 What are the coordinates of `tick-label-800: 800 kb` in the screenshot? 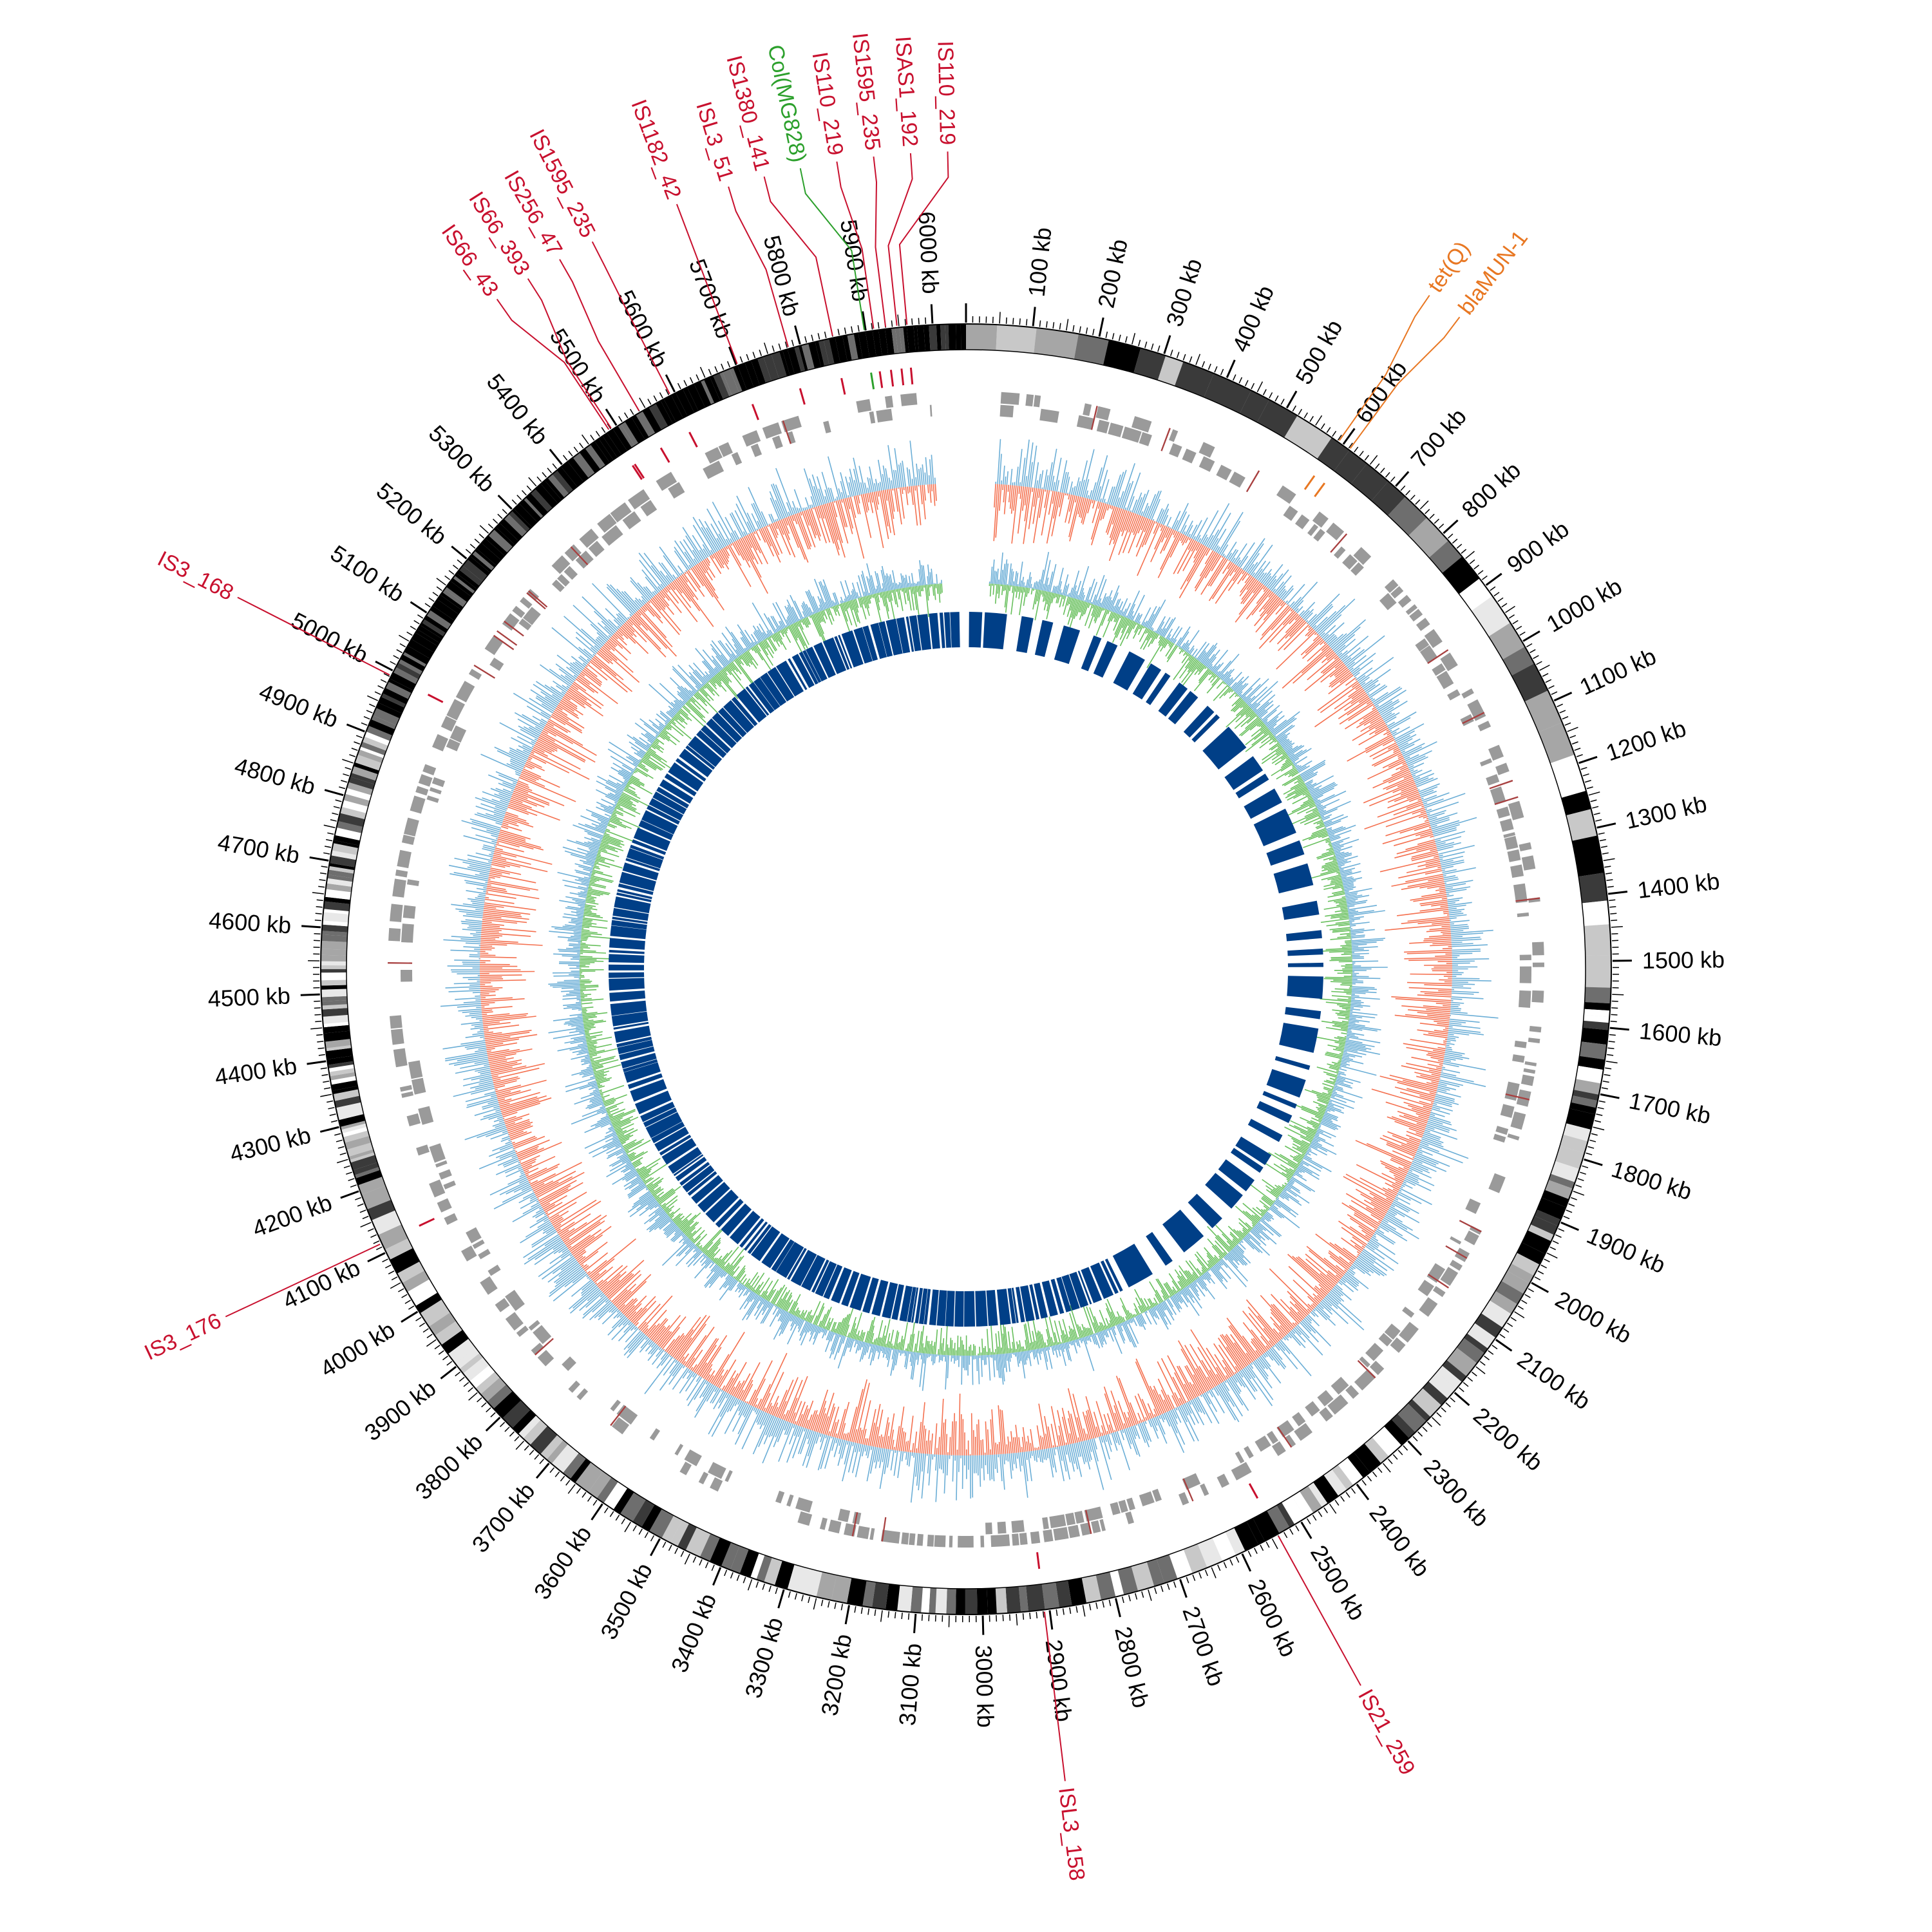 It's located at (1492, 490).